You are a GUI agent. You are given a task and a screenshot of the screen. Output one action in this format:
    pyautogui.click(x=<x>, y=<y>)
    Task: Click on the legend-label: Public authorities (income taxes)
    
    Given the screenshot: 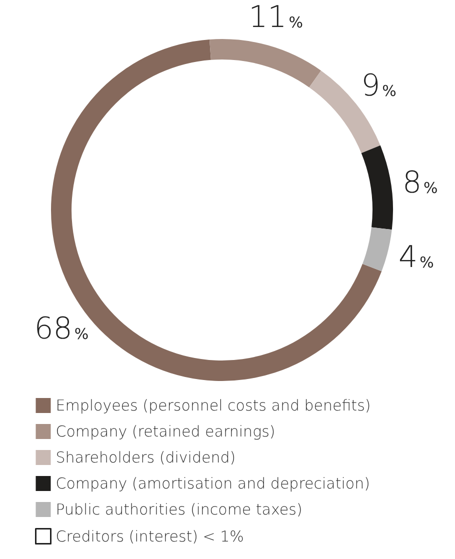 What is the action you would take?
    pyautogui.click(x=179, y=509)
    